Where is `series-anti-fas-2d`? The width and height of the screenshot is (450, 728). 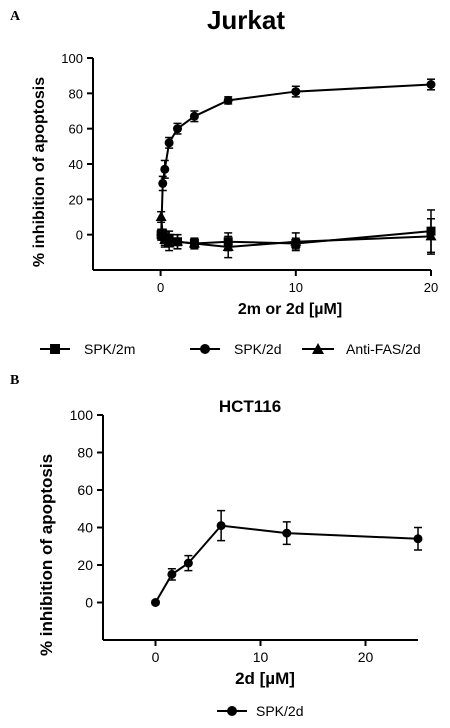
series-anti-fas-2d is located at coordinates (296, 234).